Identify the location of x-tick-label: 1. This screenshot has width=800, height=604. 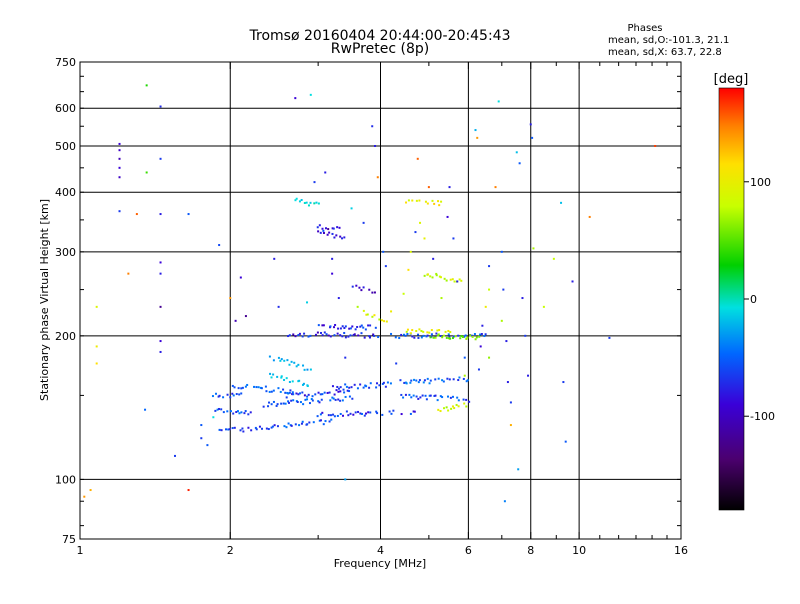
(80, 550).